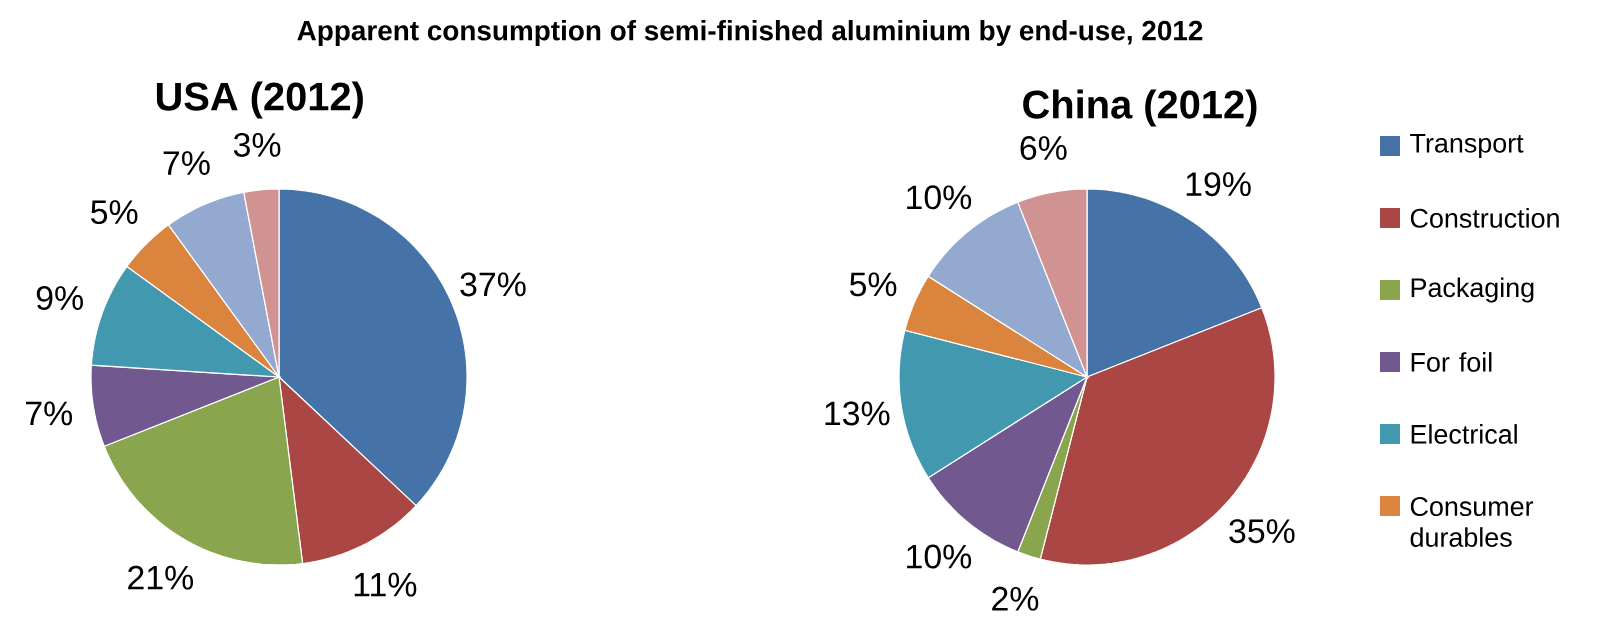 This screenshot has height=627, width=1610. Describe the element at coordinates (1472, 290) in the screenshot. I see `legend-label: Packaging` at that location.